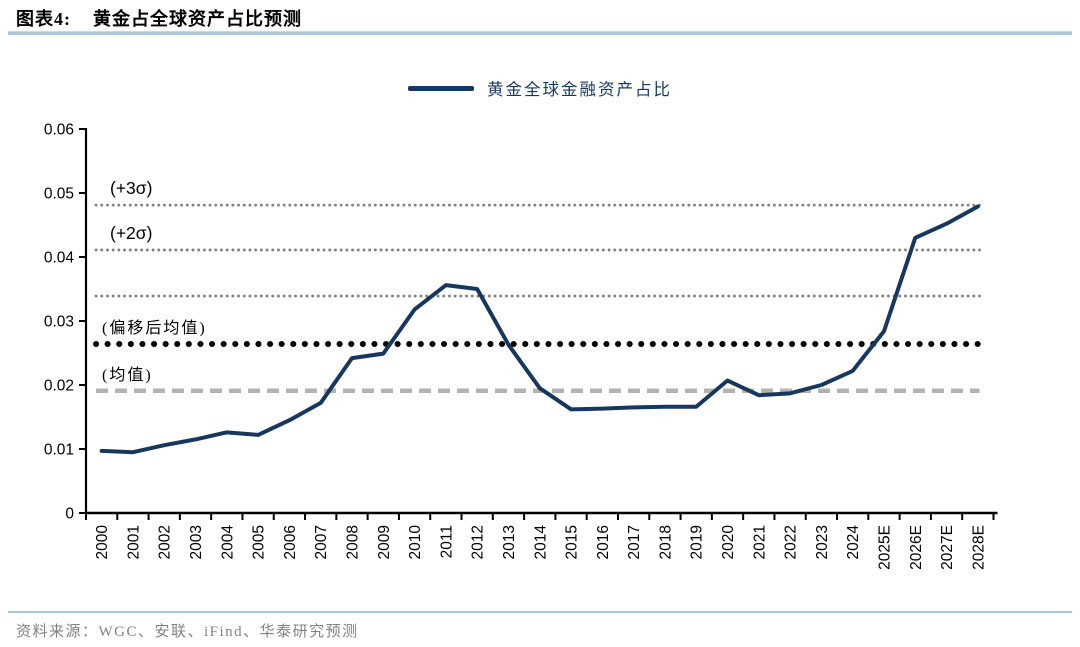  I want to click on chart-legend: 黄金全球金融资产占比, so click(540, 88).